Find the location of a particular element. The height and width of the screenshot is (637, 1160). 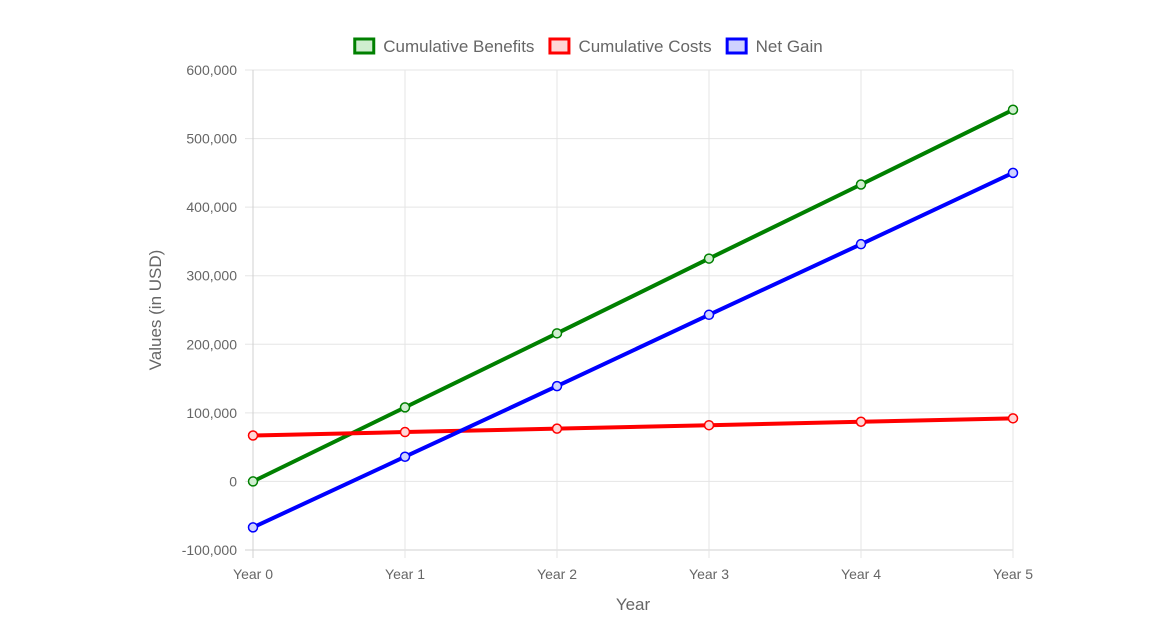

y-tick-label: 300,000 is located at coordinates (211, 276).